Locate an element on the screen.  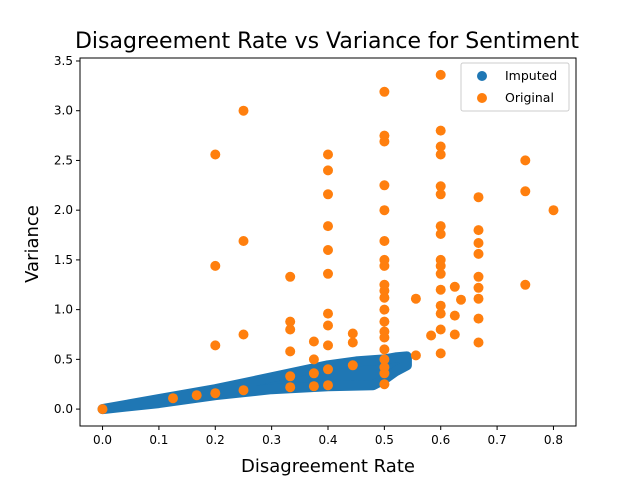
y-tick-label: 2.5 is located at coordinates (63, 160).